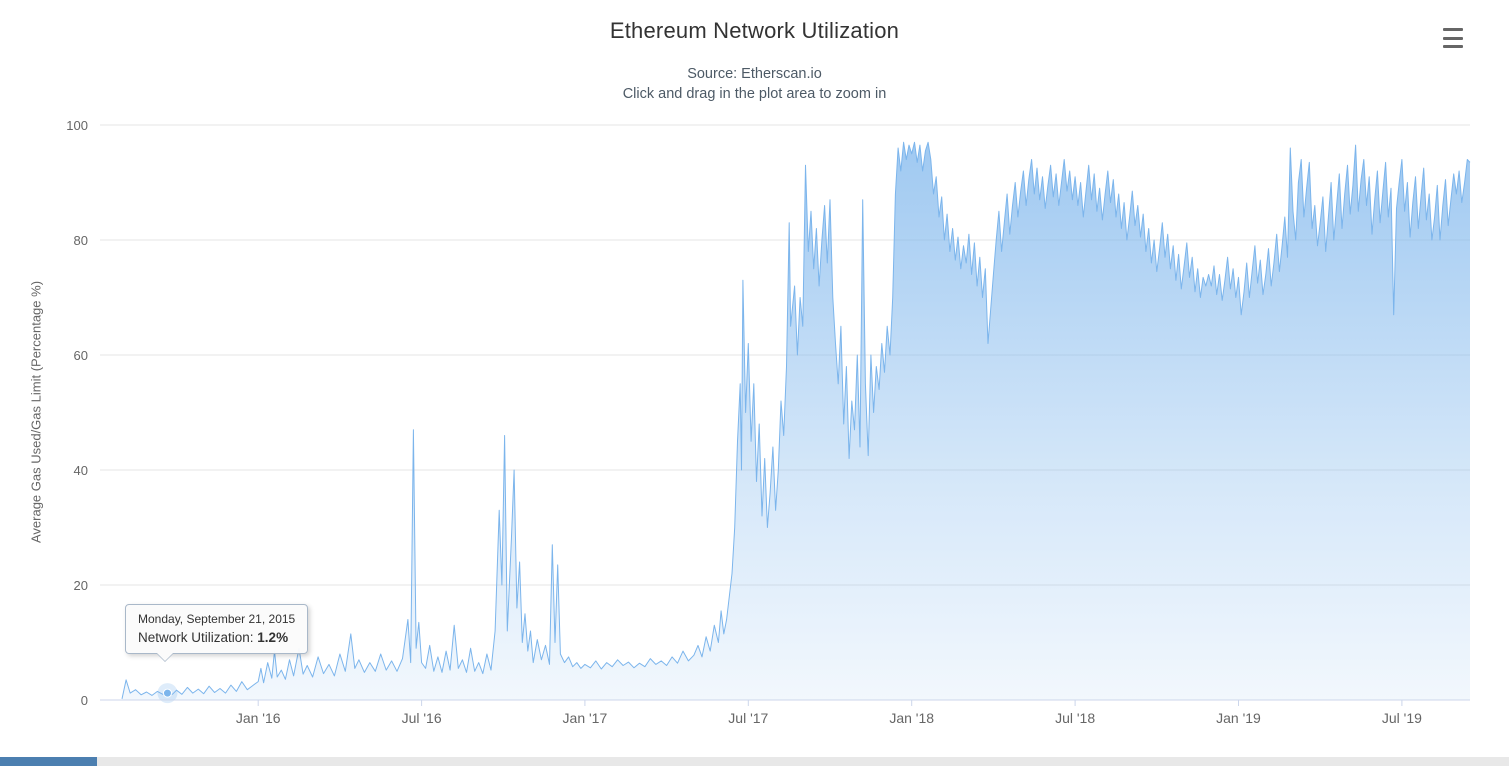 The height and width of the screenshot is (766, 1509). What do you see at coordinates (81, 240) in the screenshot?
I see `y-tick-label: 80` at bounding box center [81, 240].